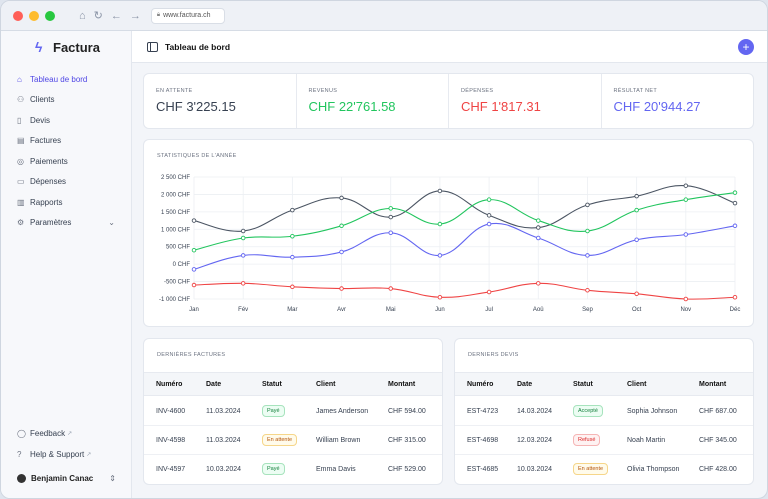  I want to click on feedback-link: ◯ Feedback ↗, so click(66, 433).